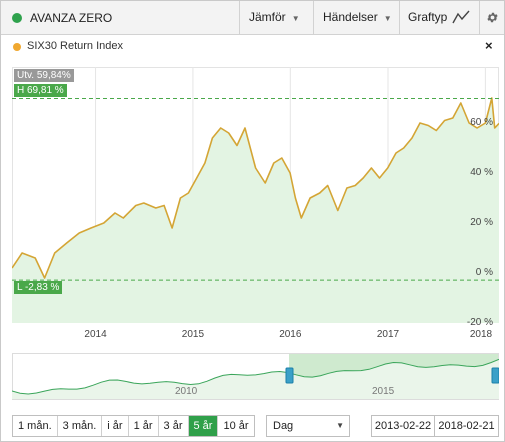 Image resolution: width=505 pixels, height=442 pixels. I want to click on period-button: 3 år, so click(174, 426).